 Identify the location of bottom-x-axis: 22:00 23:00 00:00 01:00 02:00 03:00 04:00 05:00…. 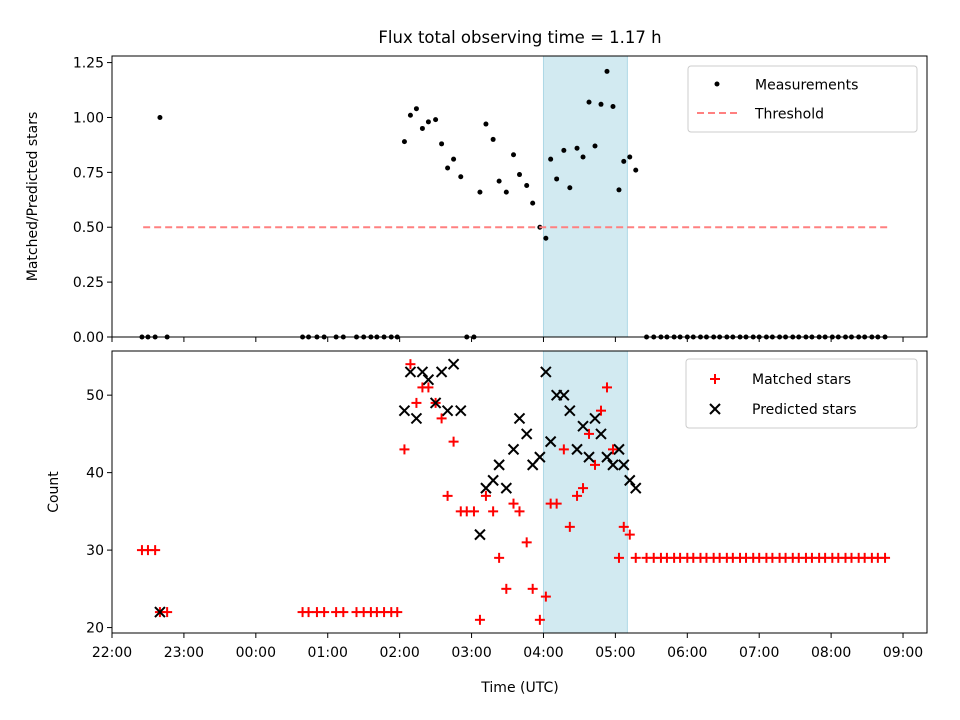
(507, 647).